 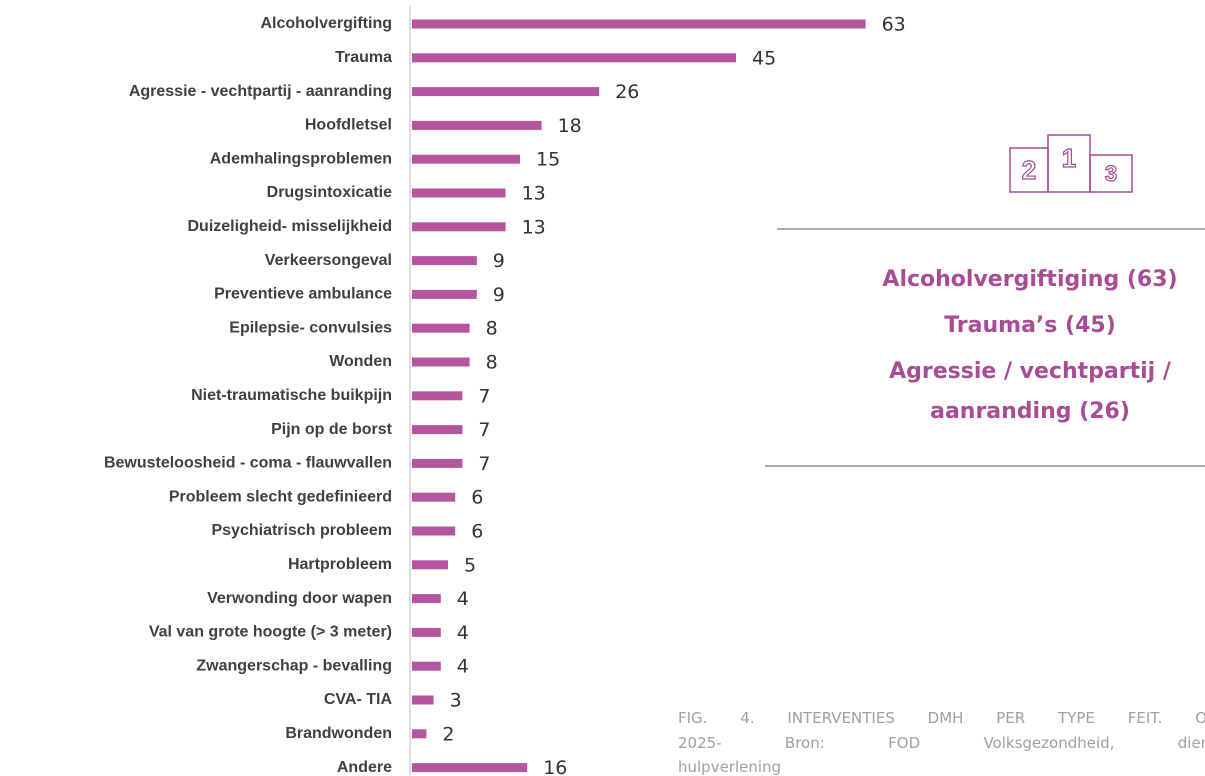 What do you see at coordinates (260, 91) in the screenshot?
I see `category-label: Agressie - vechtpartij - aanranding` at bounding box center [260, 91].